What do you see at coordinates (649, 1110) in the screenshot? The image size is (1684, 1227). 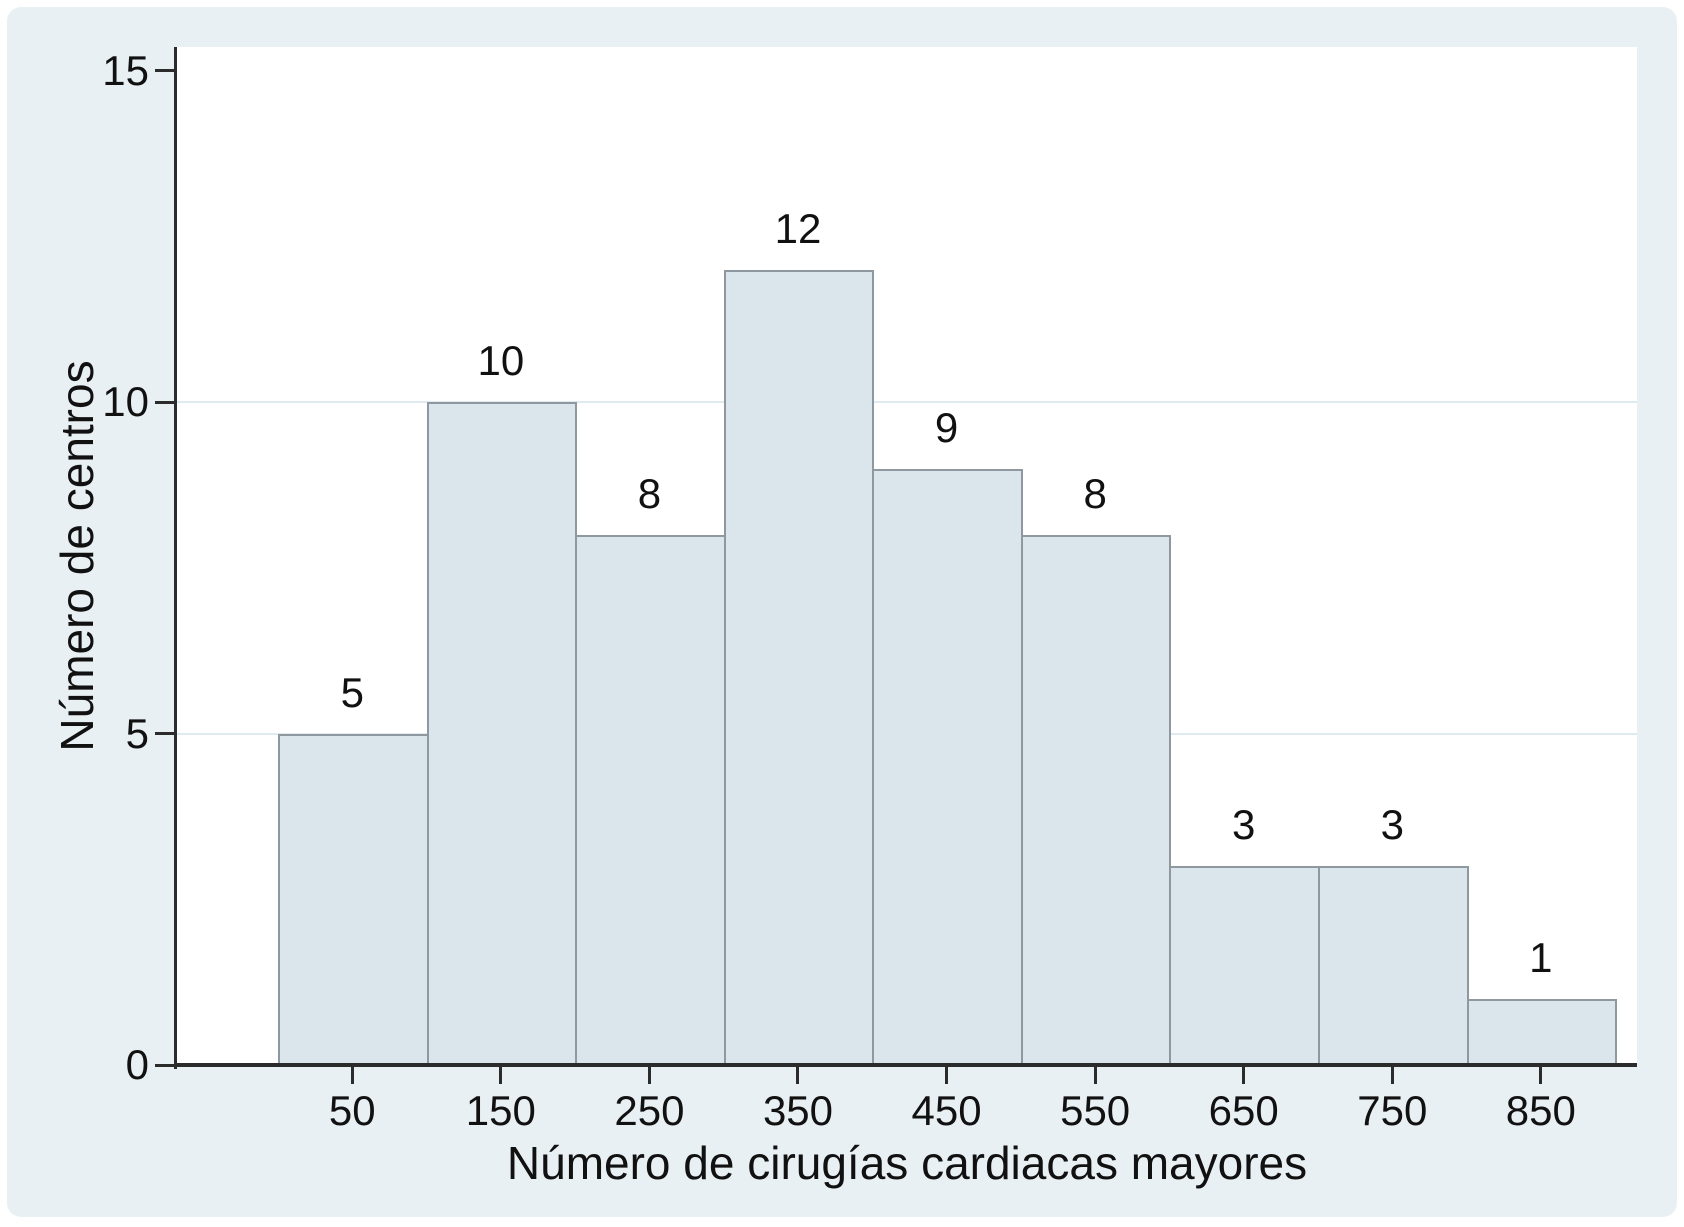 I see `x-tick-label: 250` at bounding box center [649, 1110].